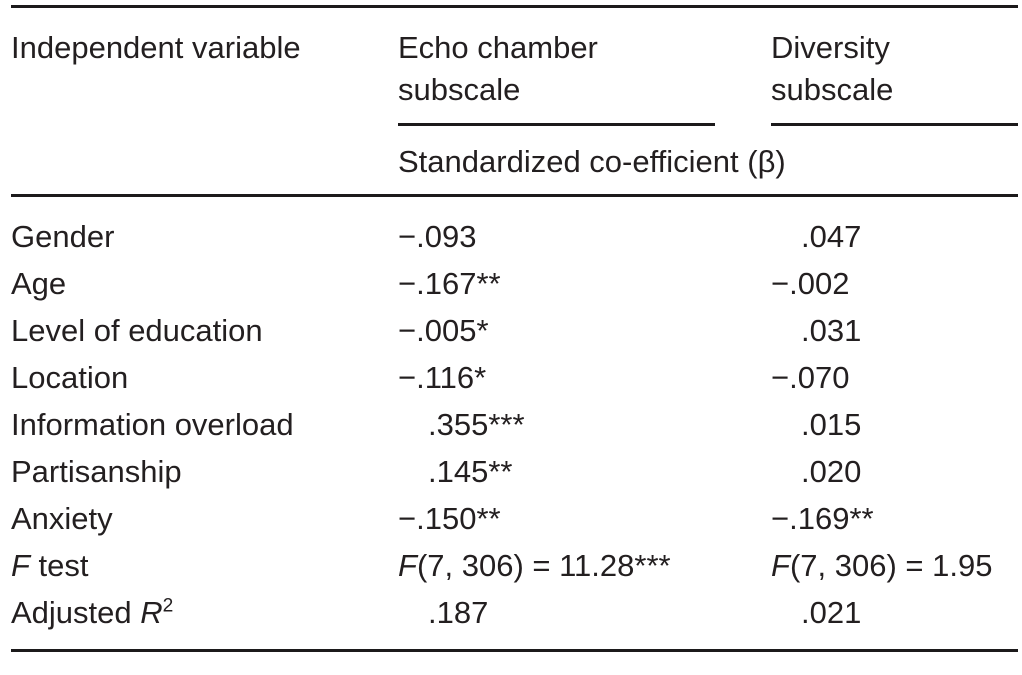  I want to click on row-label: Gender, so click(204, 236).